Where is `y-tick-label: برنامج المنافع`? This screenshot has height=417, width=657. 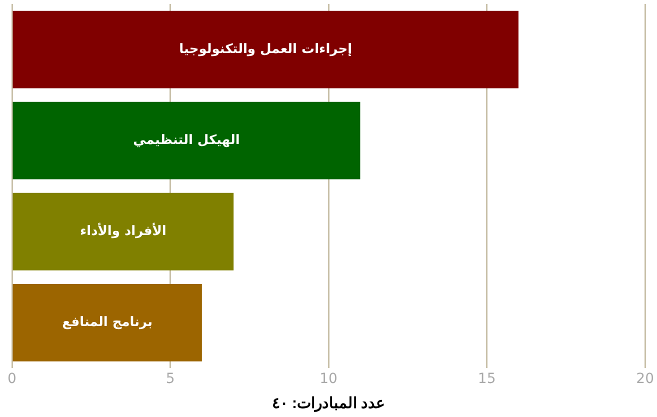
y-tick-label: برنامج المنافع is located at coordinates (107, 322).